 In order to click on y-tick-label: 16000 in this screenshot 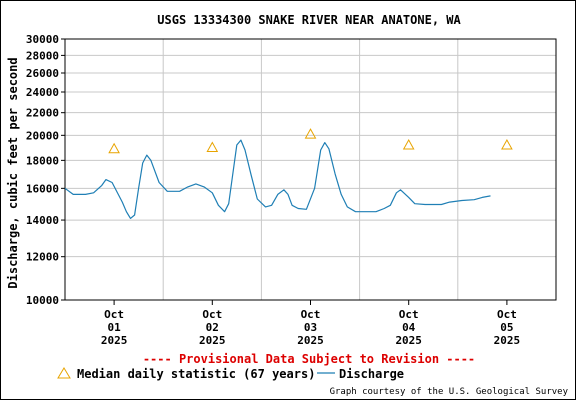, I will do `click(42, 188)`.